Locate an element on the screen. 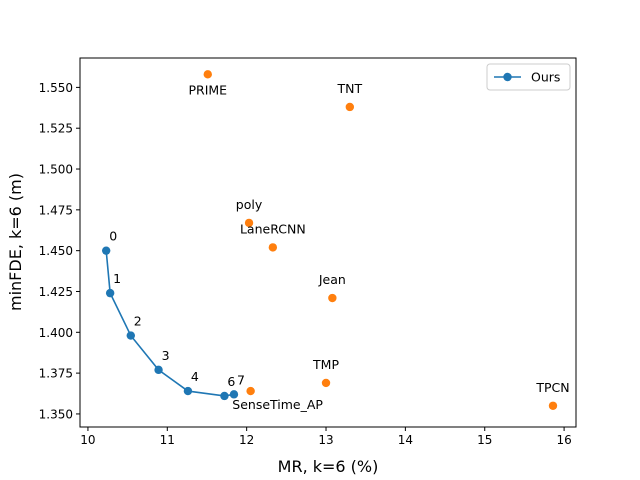 This screenshot has height=480, width=640. baseline-point-label: poly is located at coordinates (249, 204).